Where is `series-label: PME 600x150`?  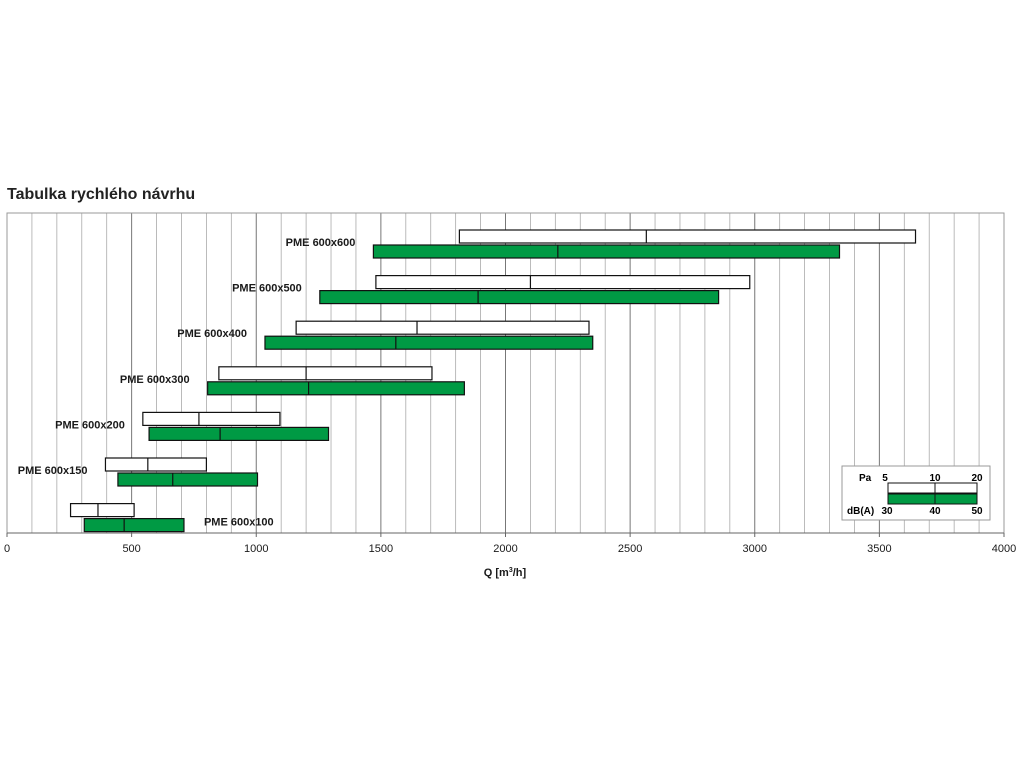 series-label: PME 600x150 is located at coordinates (53, 471).